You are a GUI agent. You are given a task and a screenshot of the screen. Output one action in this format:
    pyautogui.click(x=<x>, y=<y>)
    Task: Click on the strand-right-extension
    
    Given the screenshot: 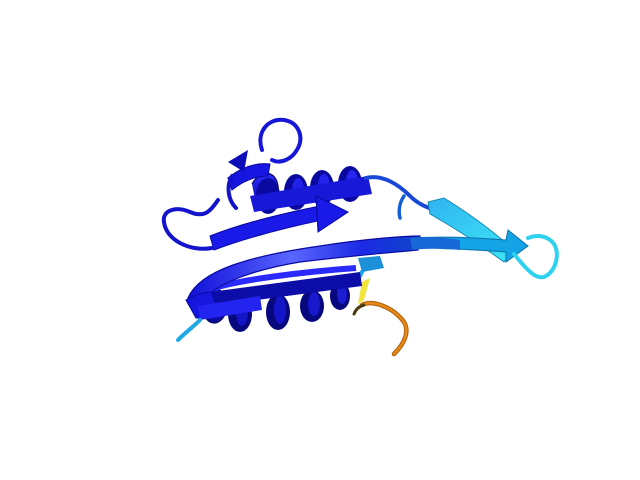 What is the action you would take?
    pyautogui.click(x=409, y=254)
    